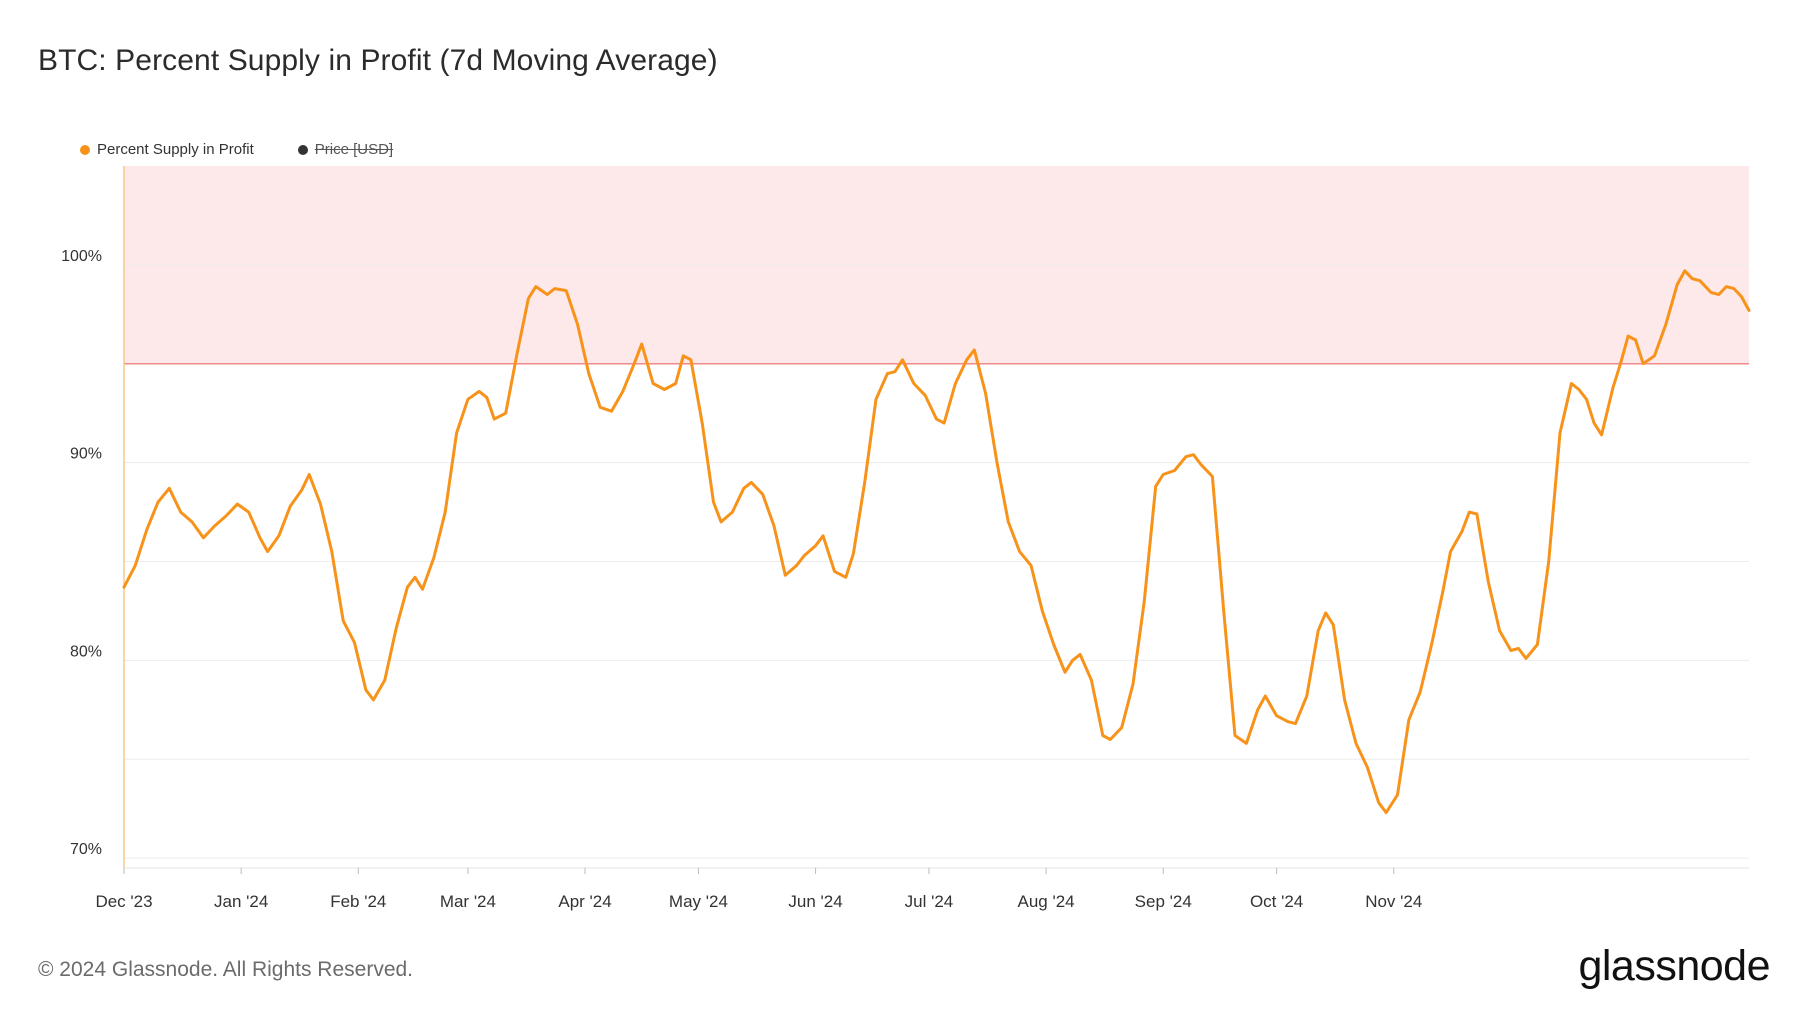 The height and width of the screenshot is (1013, 1800). I want to click on x-tick-label: May '24, so click(698, 901).